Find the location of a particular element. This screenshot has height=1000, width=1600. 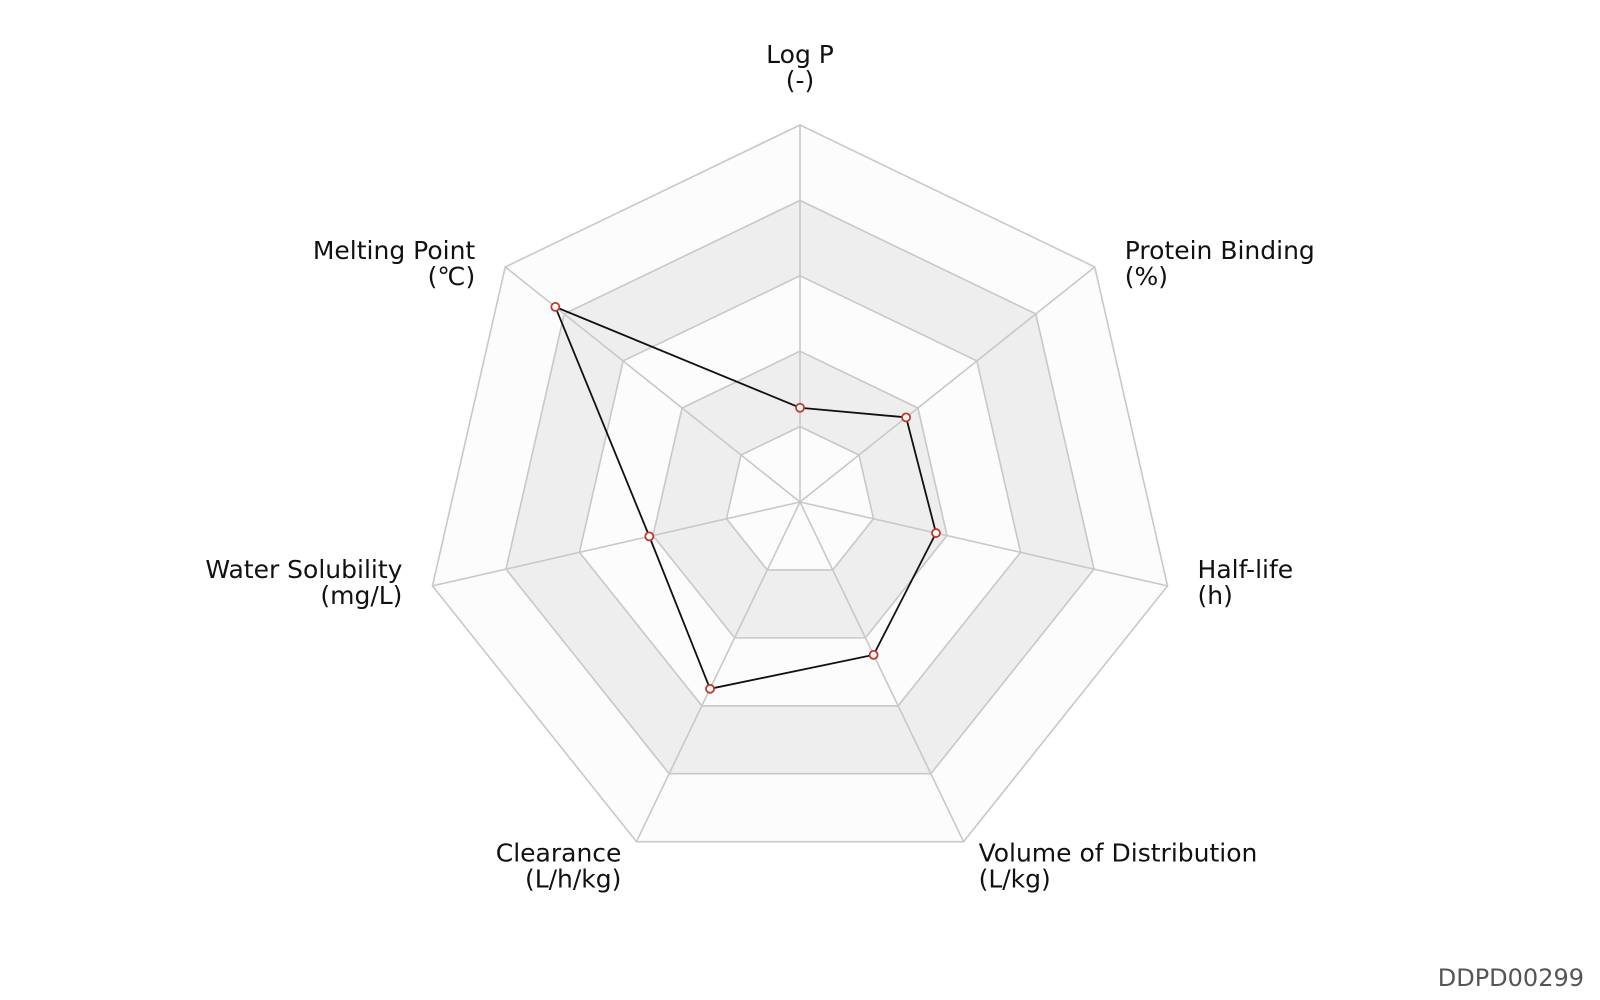

axis-label-unit: (L/kg) is located at coordinates (1015, 879).